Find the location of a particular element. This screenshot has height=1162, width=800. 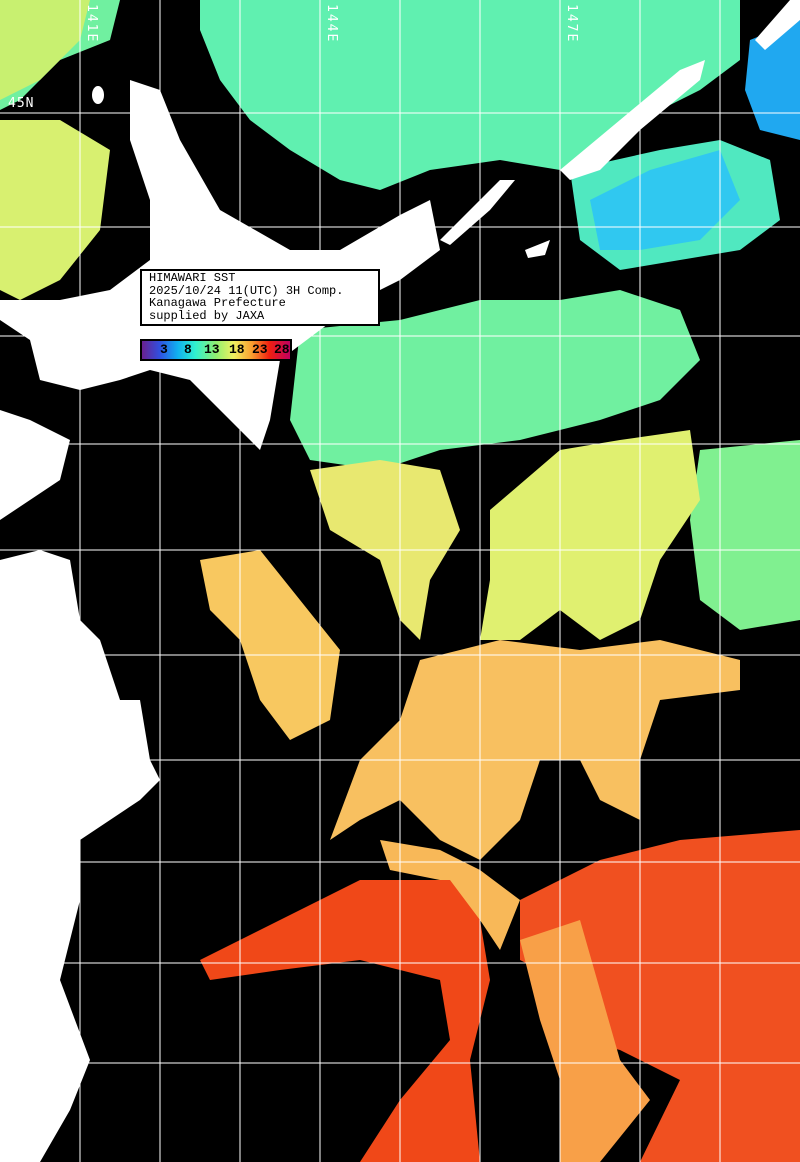

color-legend: 3 8 13 18 23 28 is located at coordinates (216, 350).